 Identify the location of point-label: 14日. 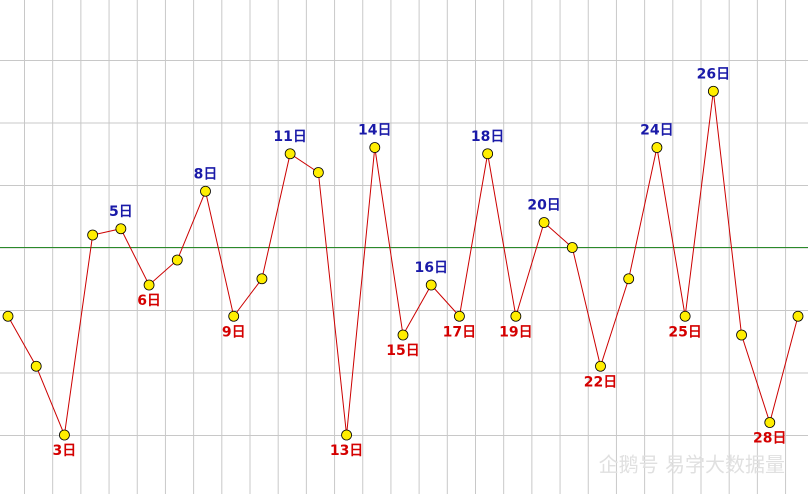
(374, 131).